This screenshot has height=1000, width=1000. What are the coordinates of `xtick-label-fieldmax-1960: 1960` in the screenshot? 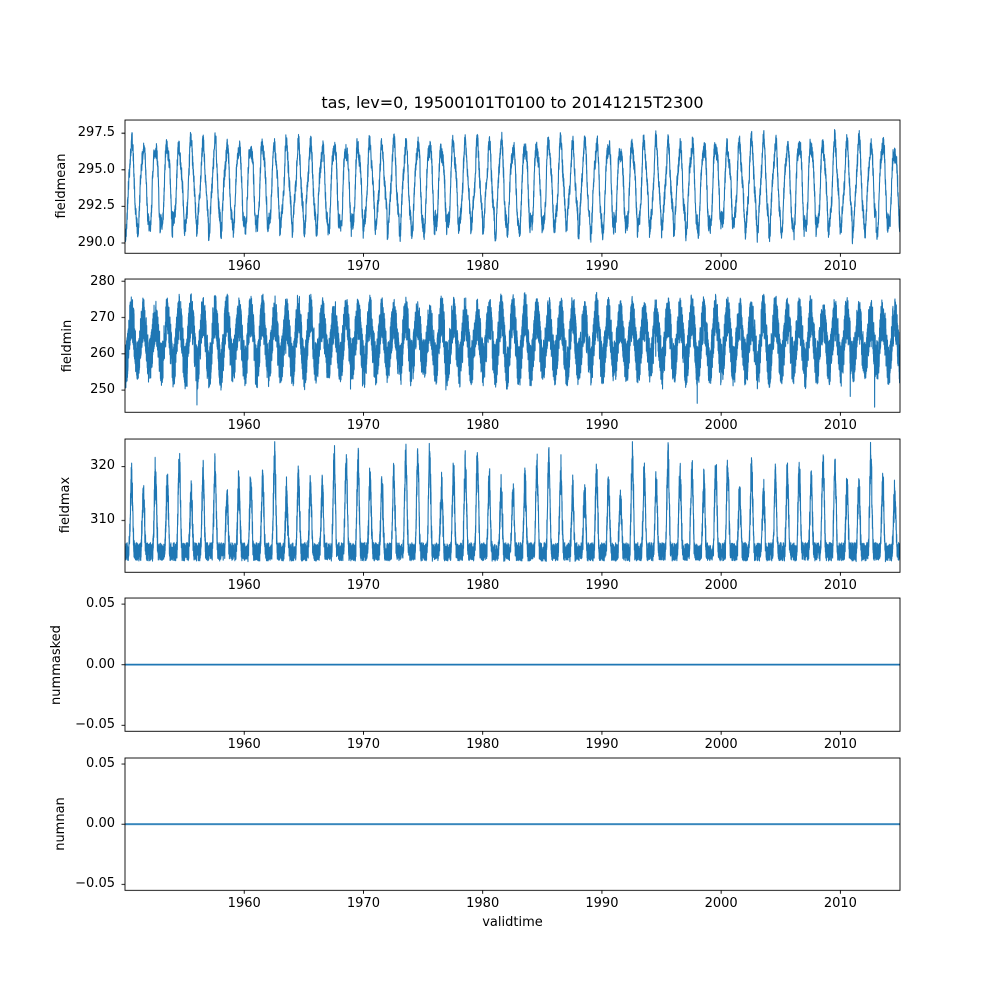 It's located at (244, 585).